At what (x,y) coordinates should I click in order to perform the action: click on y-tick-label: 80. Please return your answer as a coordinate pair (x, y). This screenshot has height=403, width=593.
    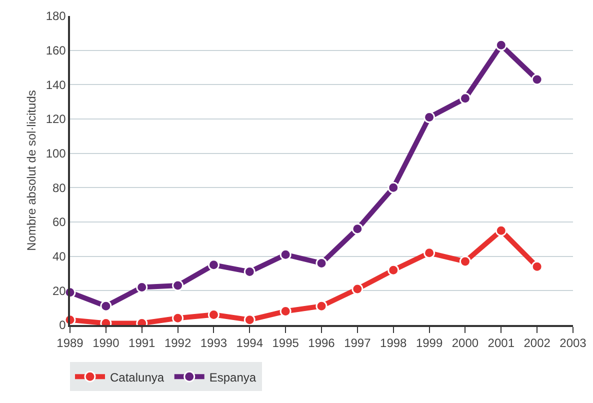
    Looking at the image, I should click on (59, 187).